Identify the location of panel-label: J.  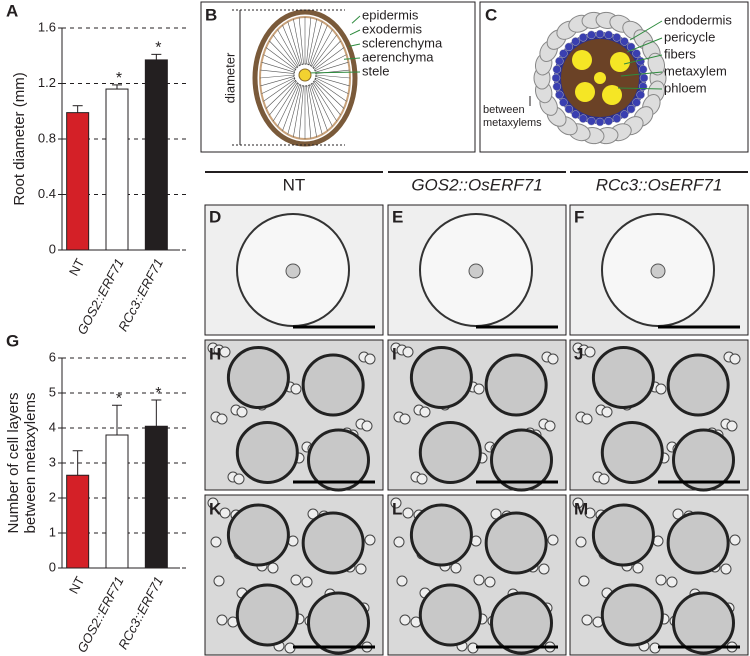
(578, 353).